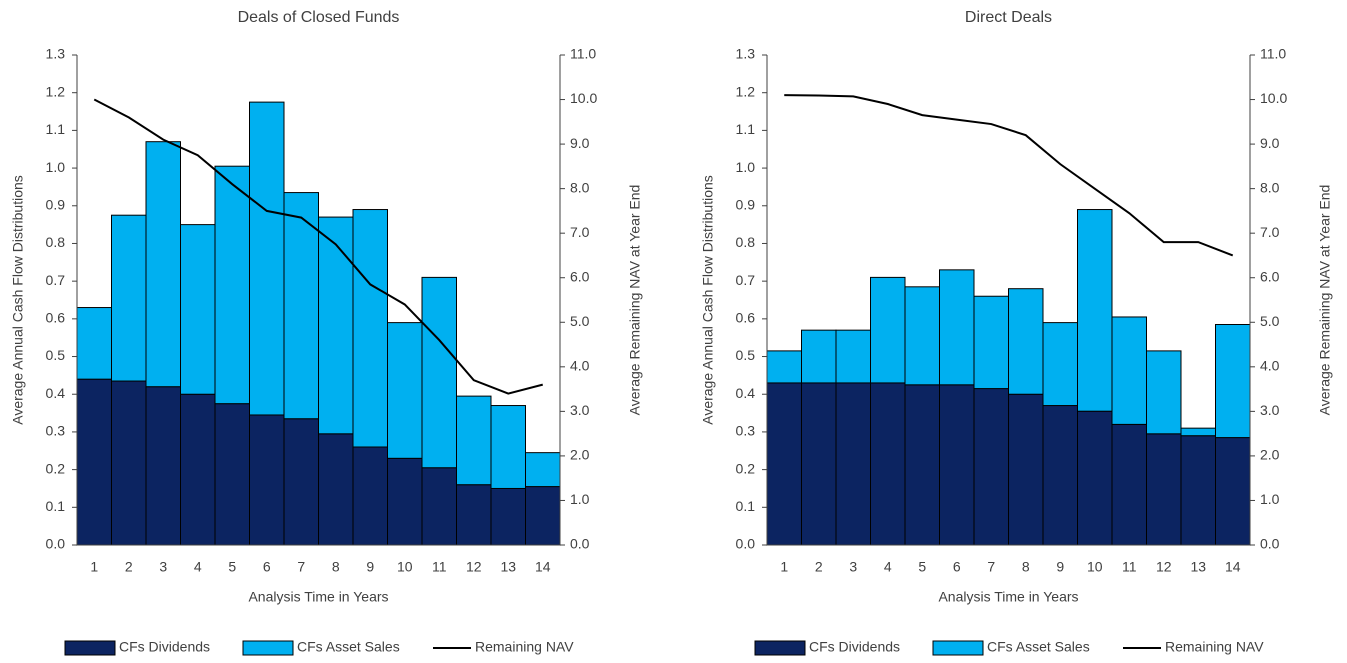  Describe the element at coordinates (1198, 567) in the screenshot. I see `x-tick-label: 13` at that location.